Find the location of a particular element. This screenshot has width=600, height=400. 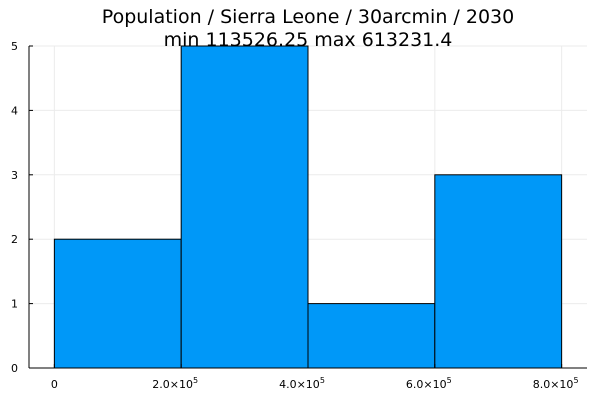

y-tick-label-4: 4 is located at coordinates (14, 110).